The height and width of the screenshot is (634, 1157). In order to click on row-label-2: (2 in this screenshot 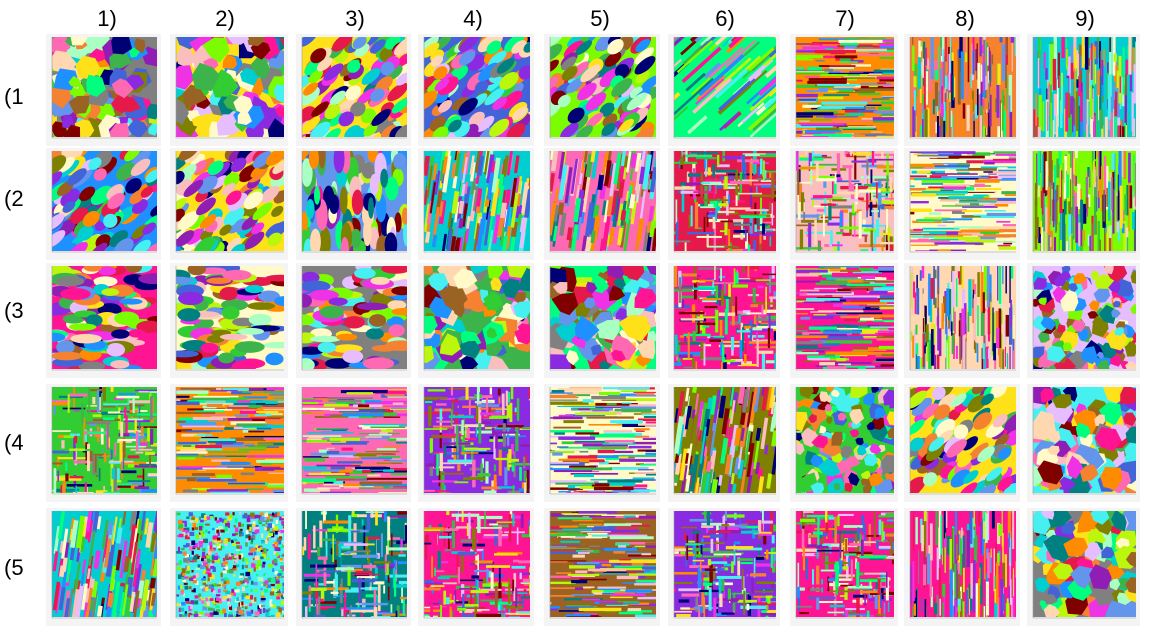, I will do `click(14, 199)`.